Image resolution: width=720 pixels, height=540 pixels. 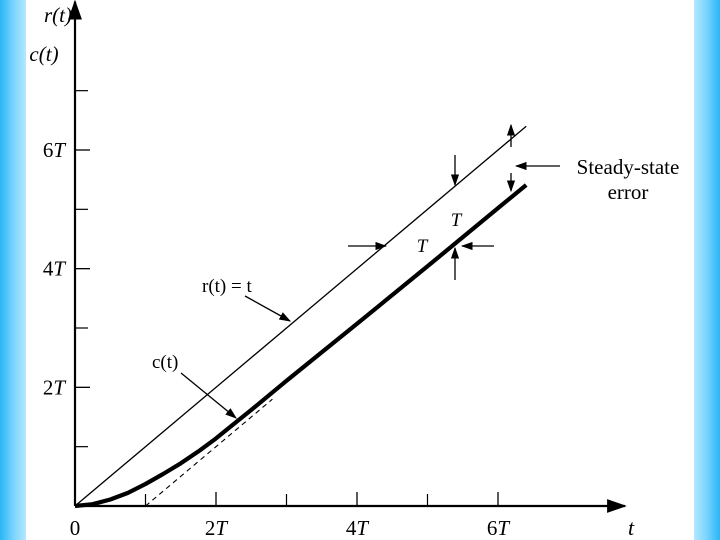 I want to click on ramp-label: r(t) = t, so click(x=227, y=286).